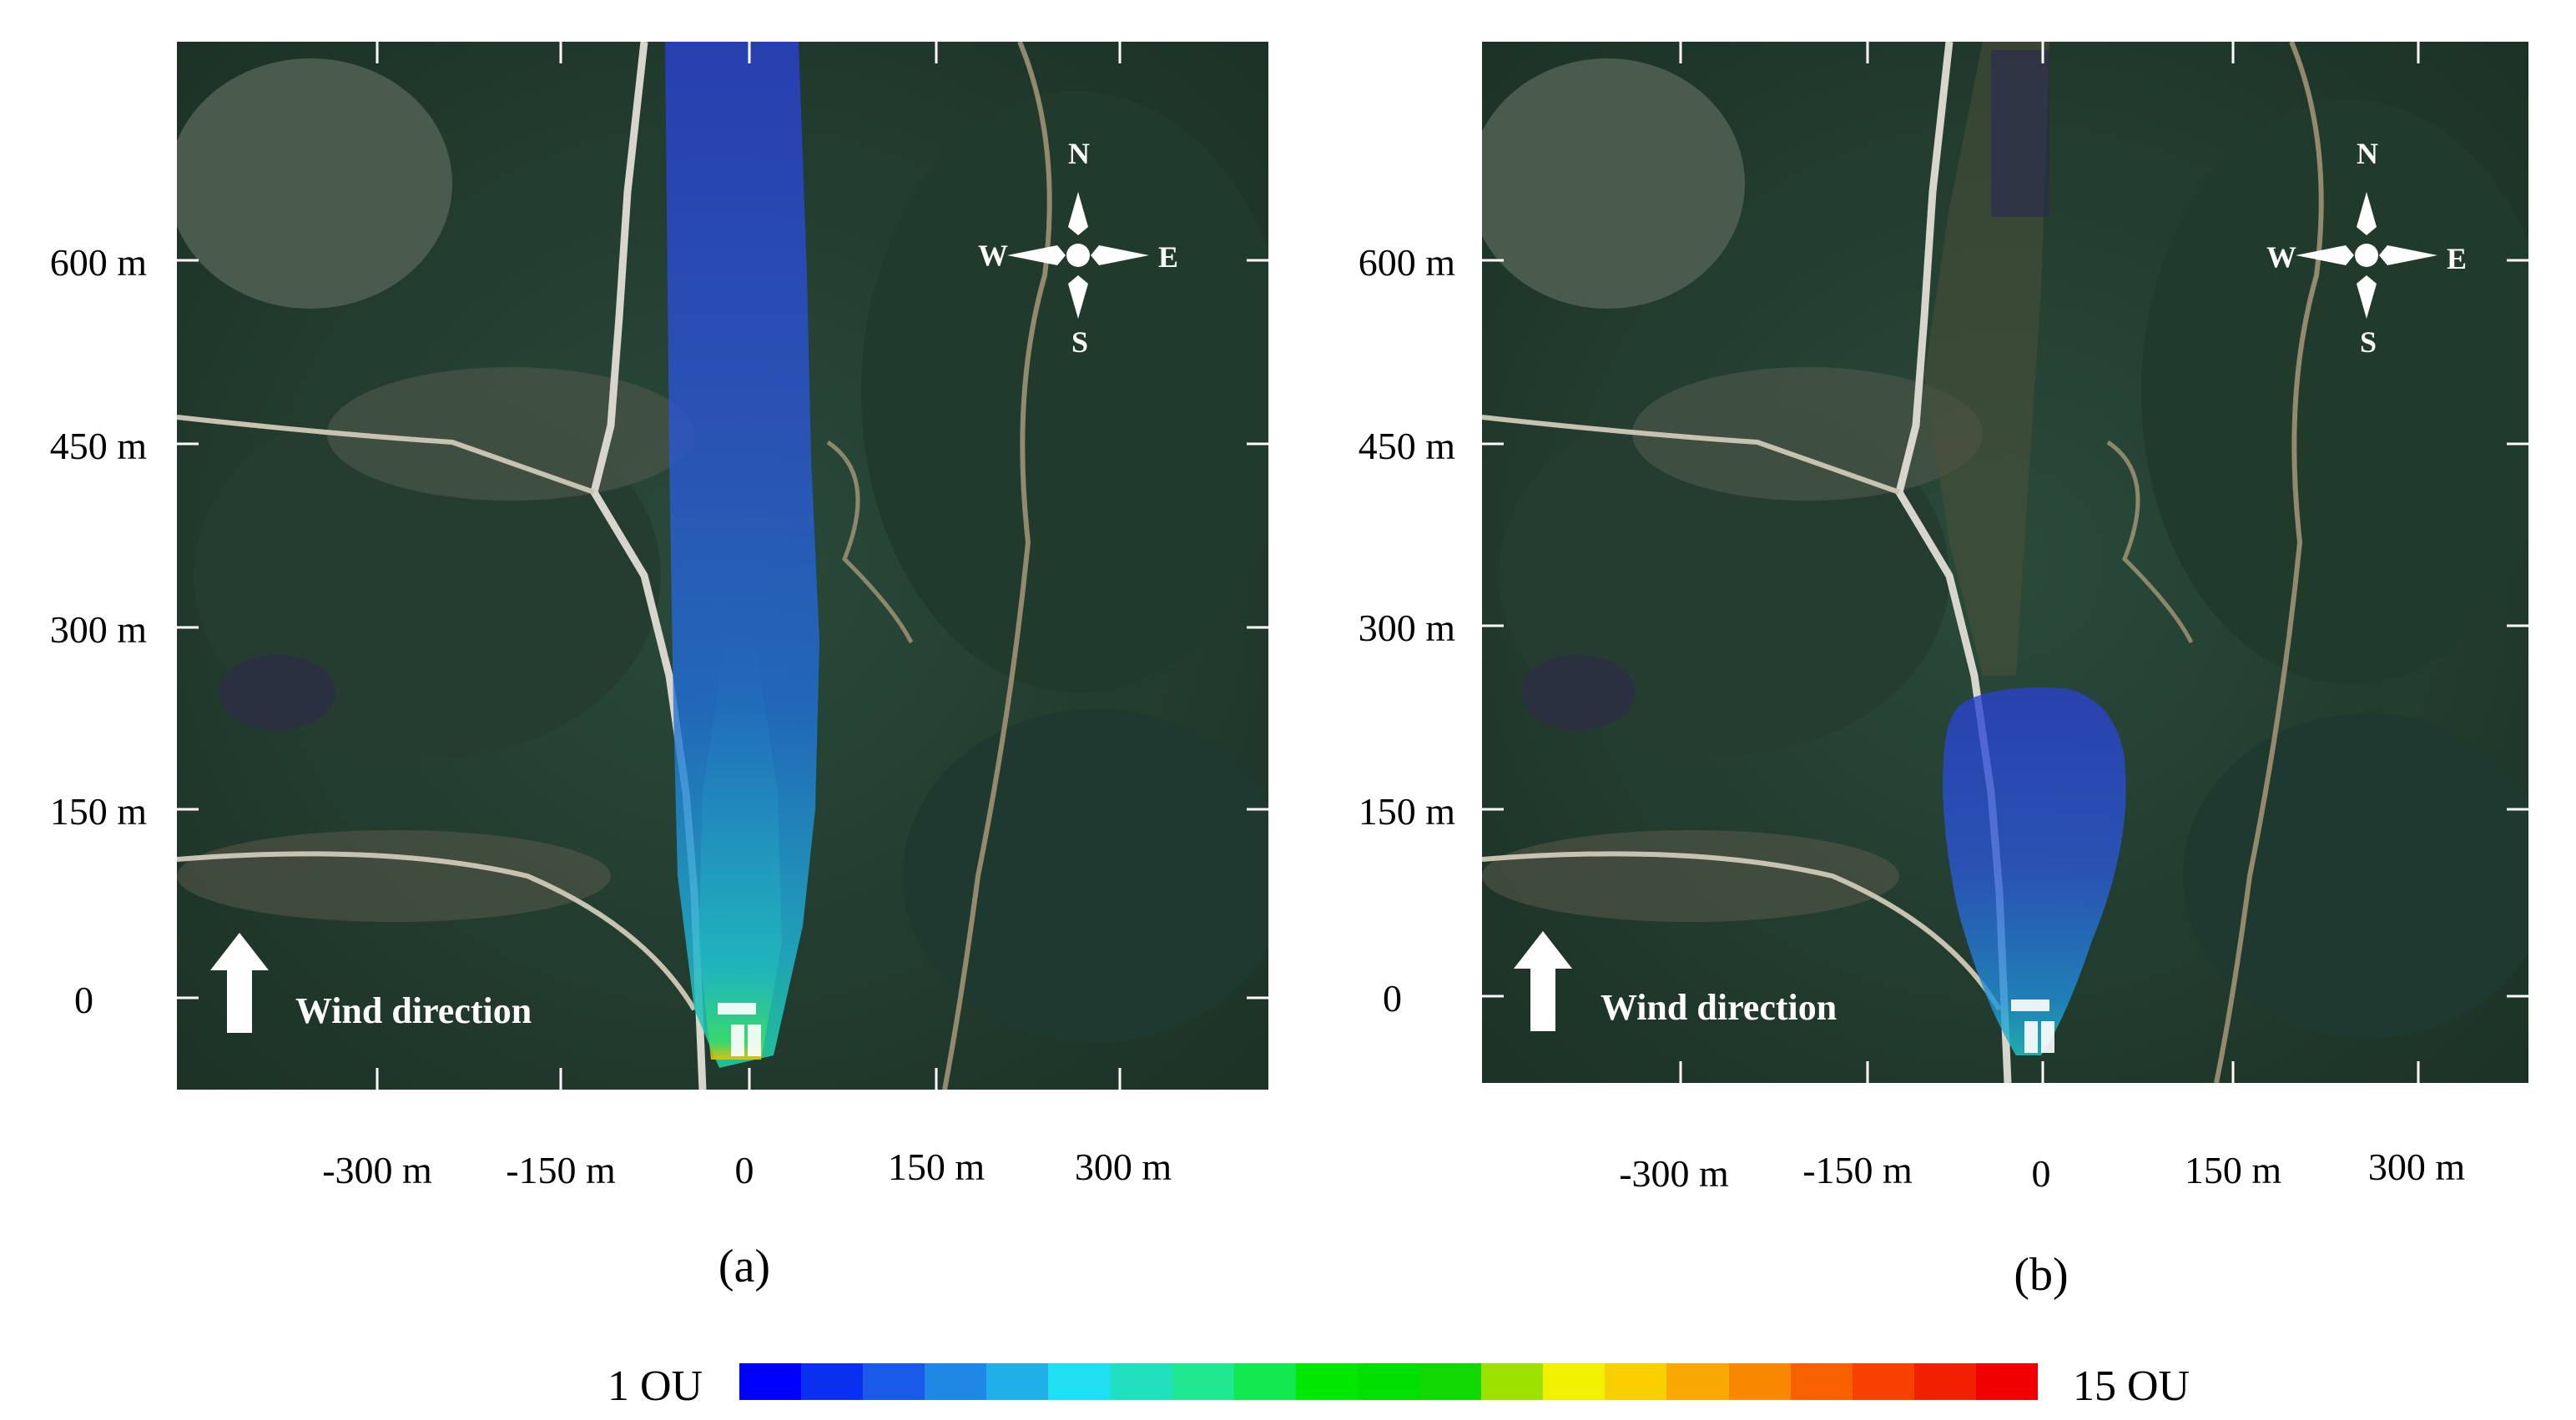  I want to click on y-tick-600-a: 600 m, so click(98, 262).